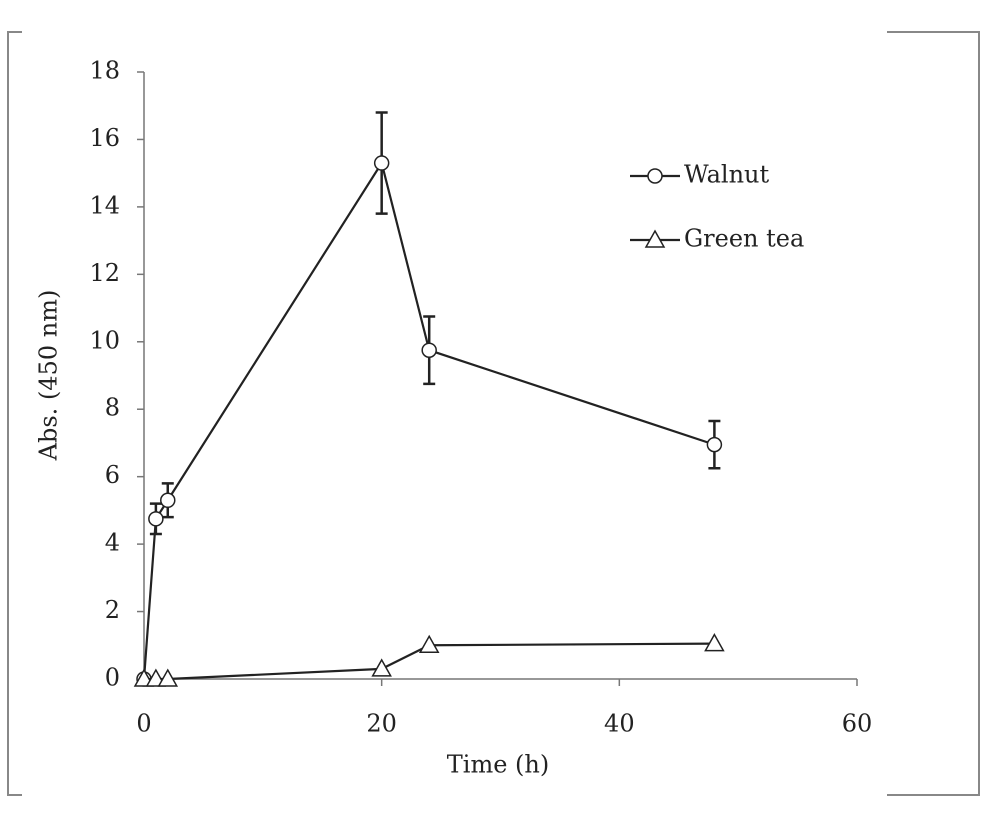 The height and width of the screenshot is (825, 1000). Describe the element at coordinates (933, 413) in the screenshot. I see `right-bracket` at that location.